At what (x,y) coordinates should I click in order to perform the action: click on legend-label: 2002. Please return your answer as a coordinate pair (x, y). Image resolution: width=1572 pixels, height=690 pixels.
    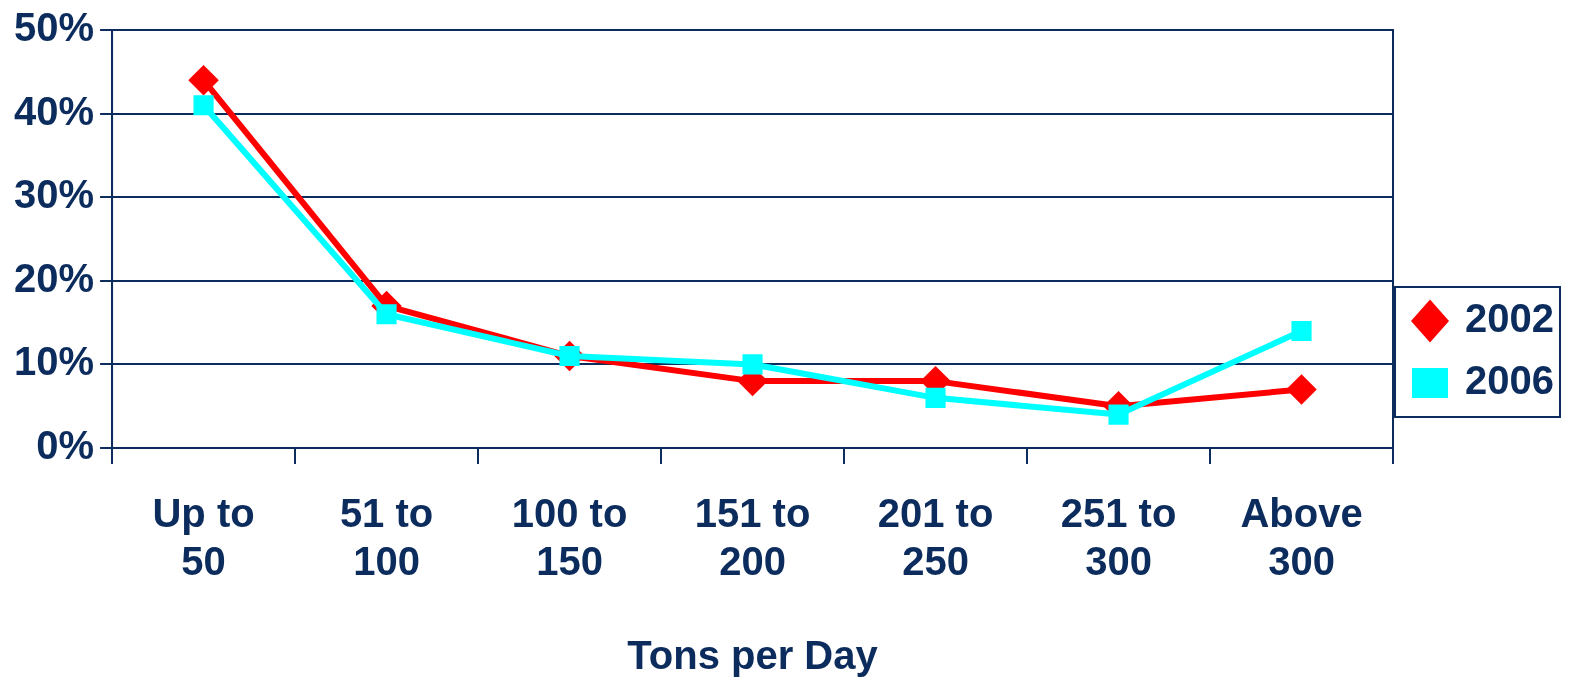
    Looking at the image, I should click on (1509, 318).